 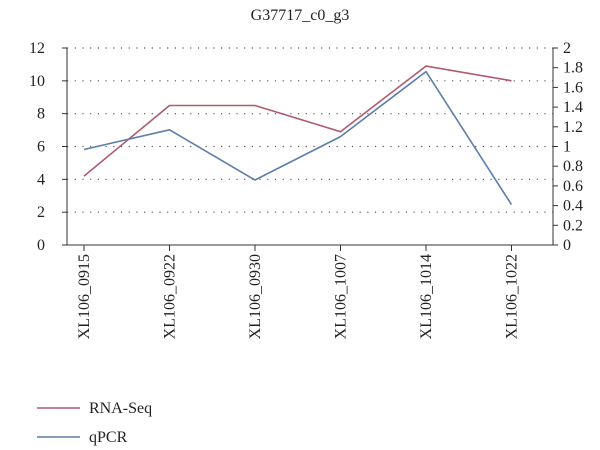 I want to click on y-left-tick-label: 10, so click(x=37, y=81).